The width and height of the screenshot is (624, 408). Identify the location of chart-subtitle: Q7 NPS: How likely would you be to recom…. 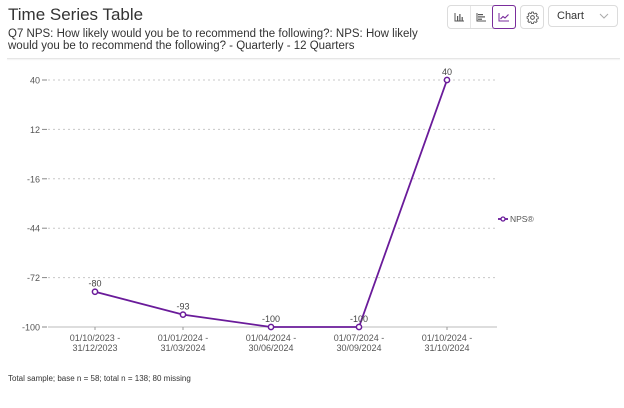
(213, 40).